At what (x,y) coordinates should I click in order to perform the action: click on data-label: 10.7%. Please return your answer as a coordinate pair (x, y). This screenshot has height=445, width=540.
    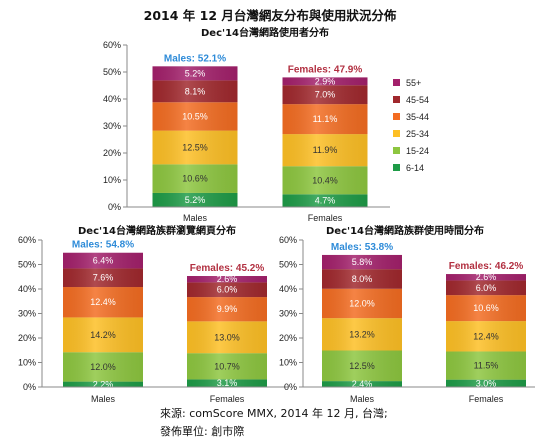
    Looking at the image, I should click on (227, 366).